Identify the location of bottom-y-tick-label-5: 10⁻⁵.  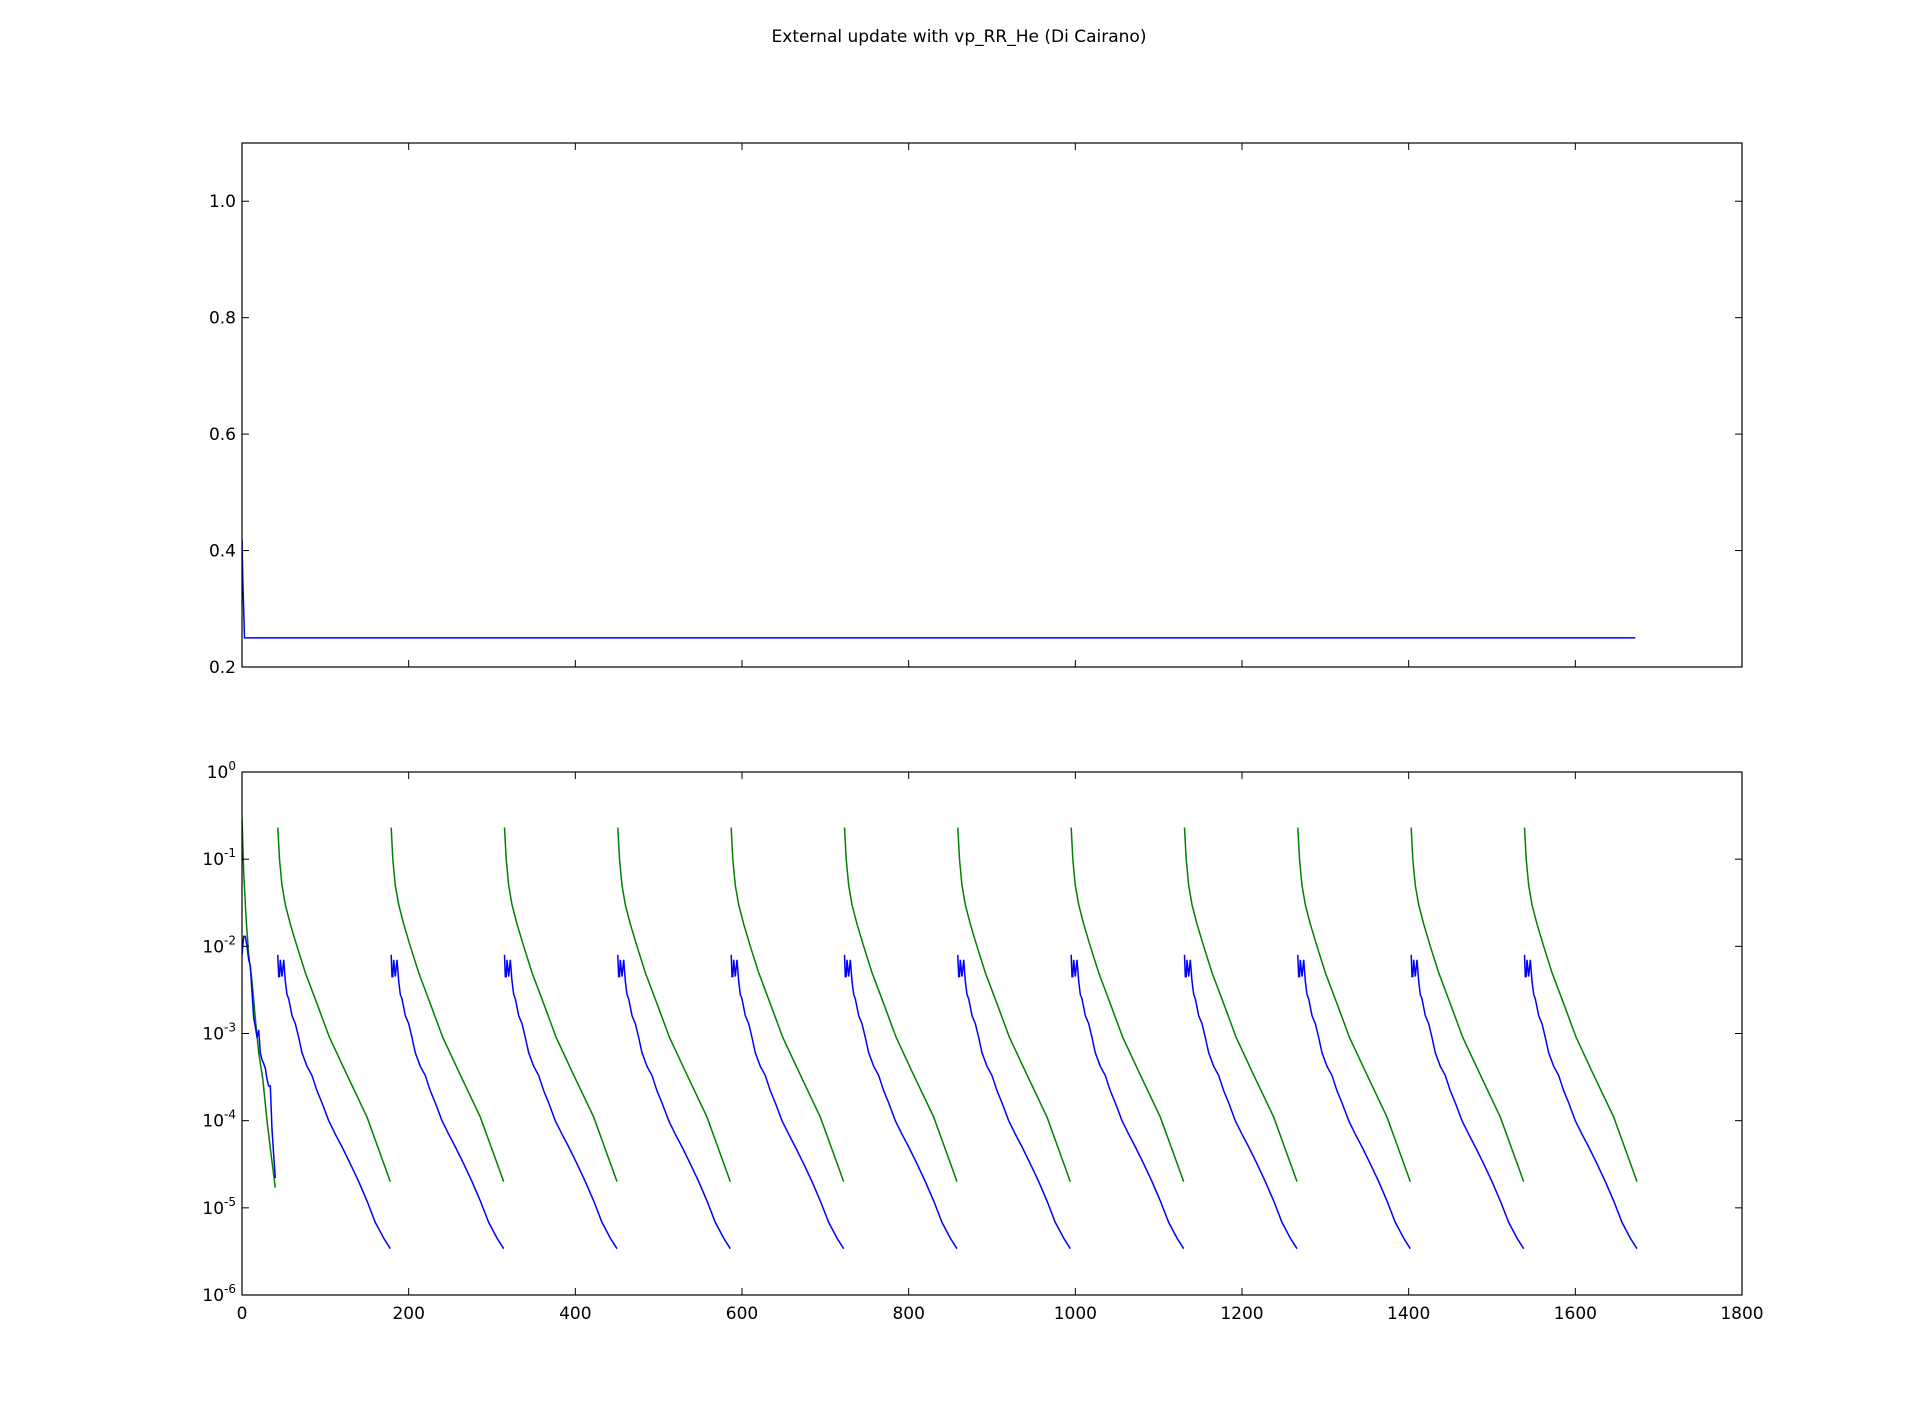
(219, 1207).